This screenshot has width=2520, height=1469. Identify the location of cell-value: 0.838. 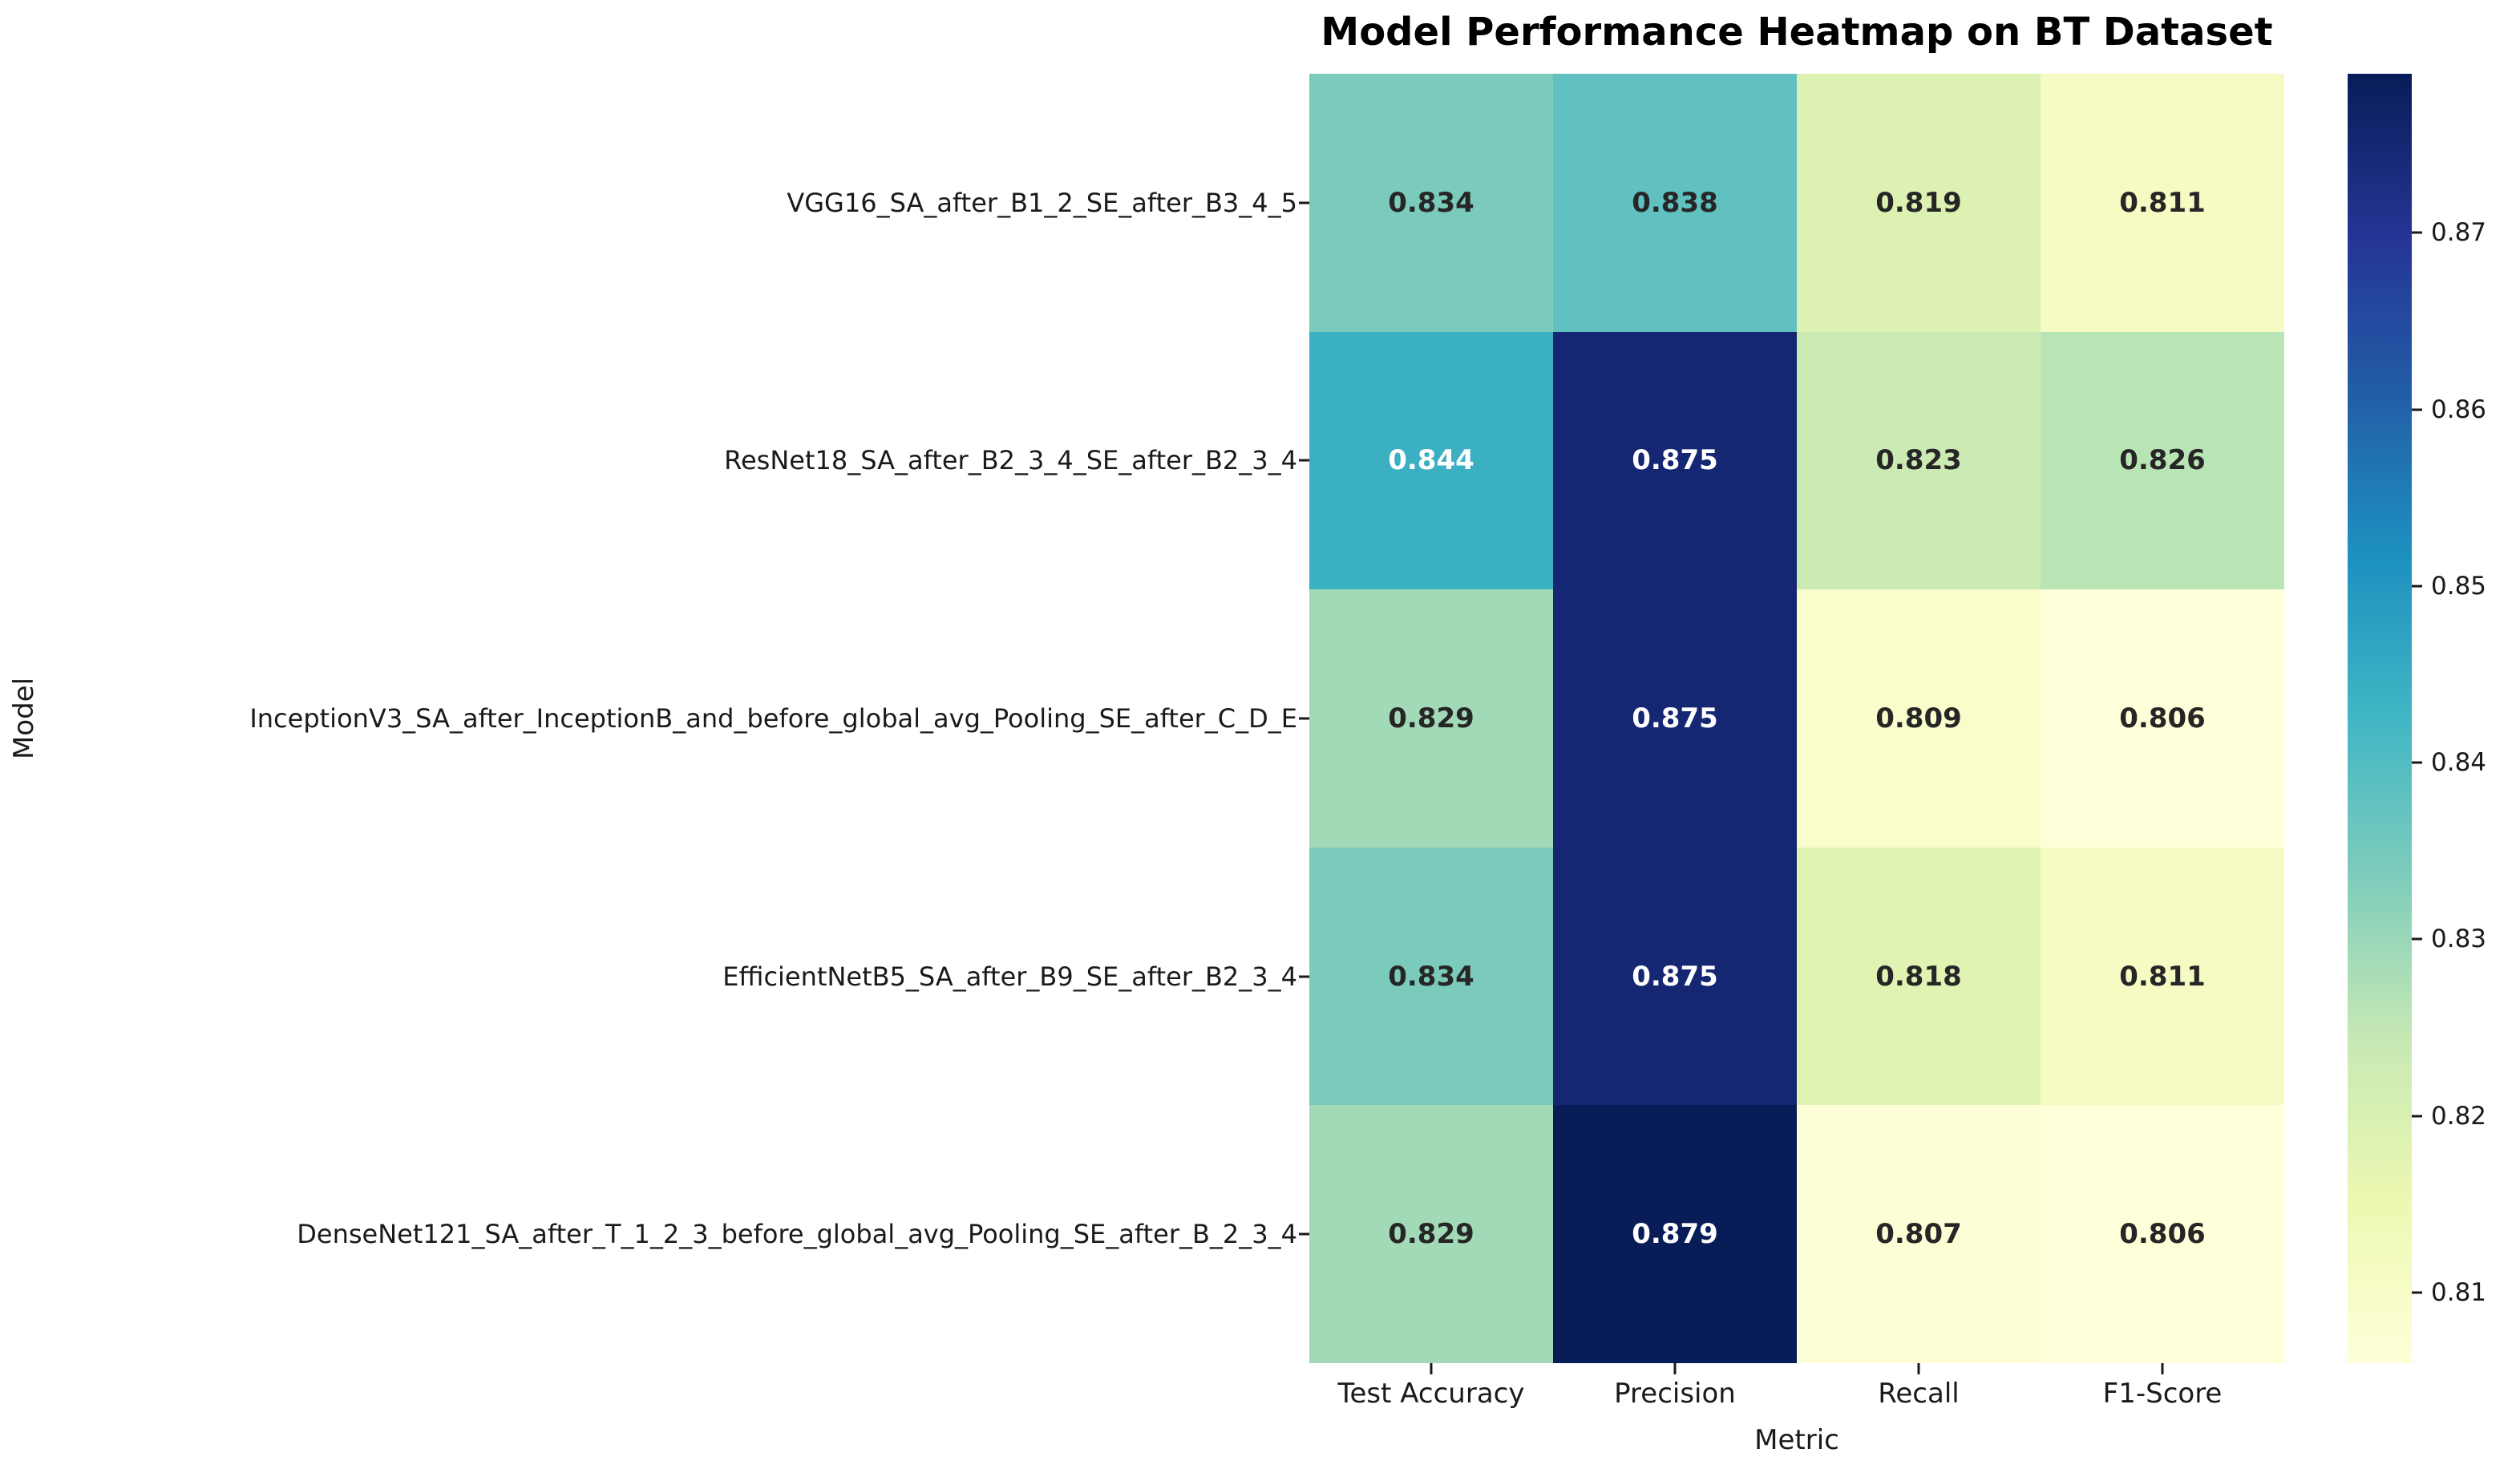
(1675, 202).